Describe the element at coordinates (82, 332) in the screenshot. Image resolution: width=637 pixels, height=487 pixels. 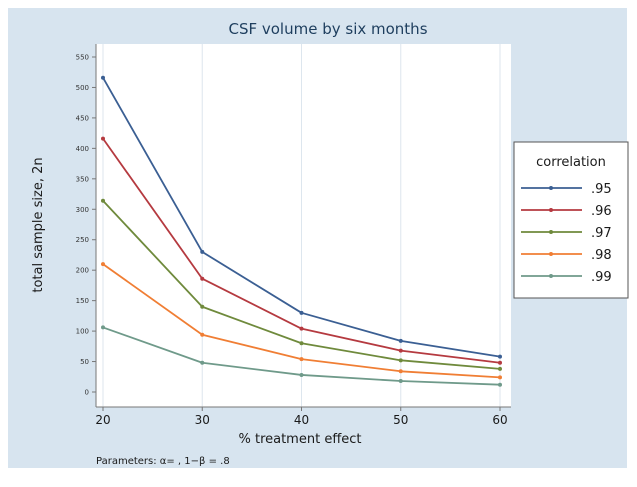
I see `y-tick-label-100: 100` at that location.